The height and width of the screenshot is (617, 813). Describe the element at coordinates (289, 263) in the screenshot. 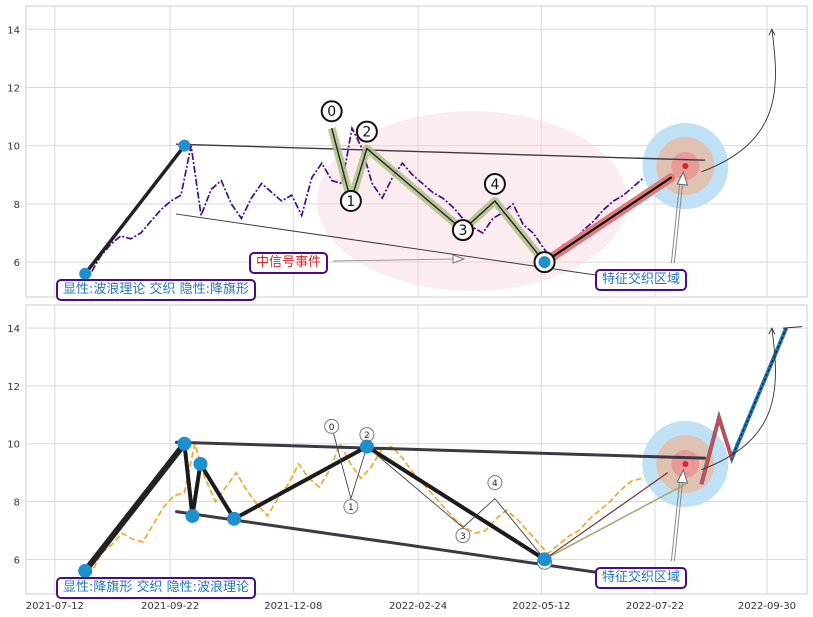

I see `top-signal-label: 中信号事件` at that location.